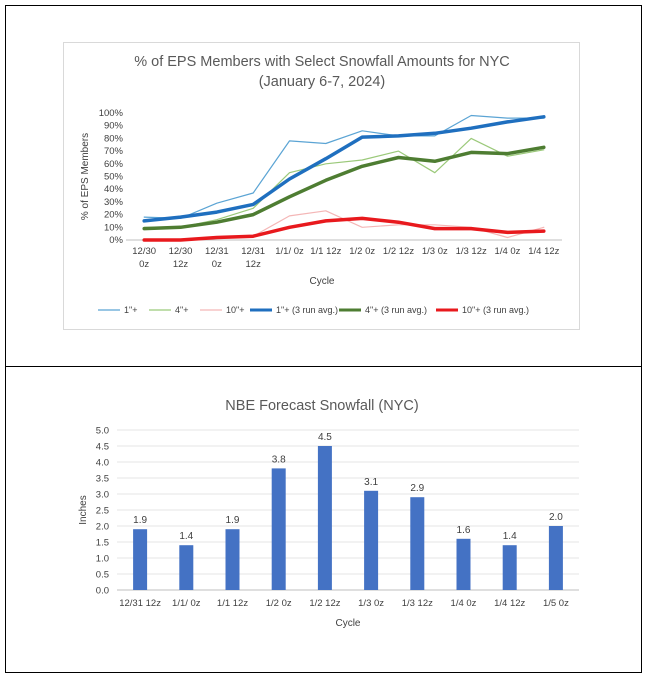 This screenshot has height=679, width=648. What do you see at coordinates (235, 310) in the screenshot?
I see `legend-label-2: 10"+` at bounding box center [235, 310].